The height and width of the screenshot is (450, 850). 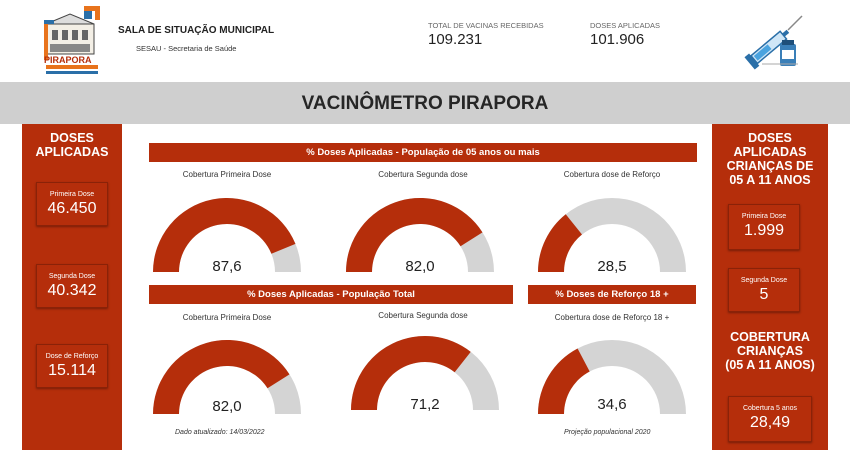 What do you see at coordinates (72, 208) in the screenshot?
I see `card-first-dose-value: 46.450` at bounding box center [72, 208].